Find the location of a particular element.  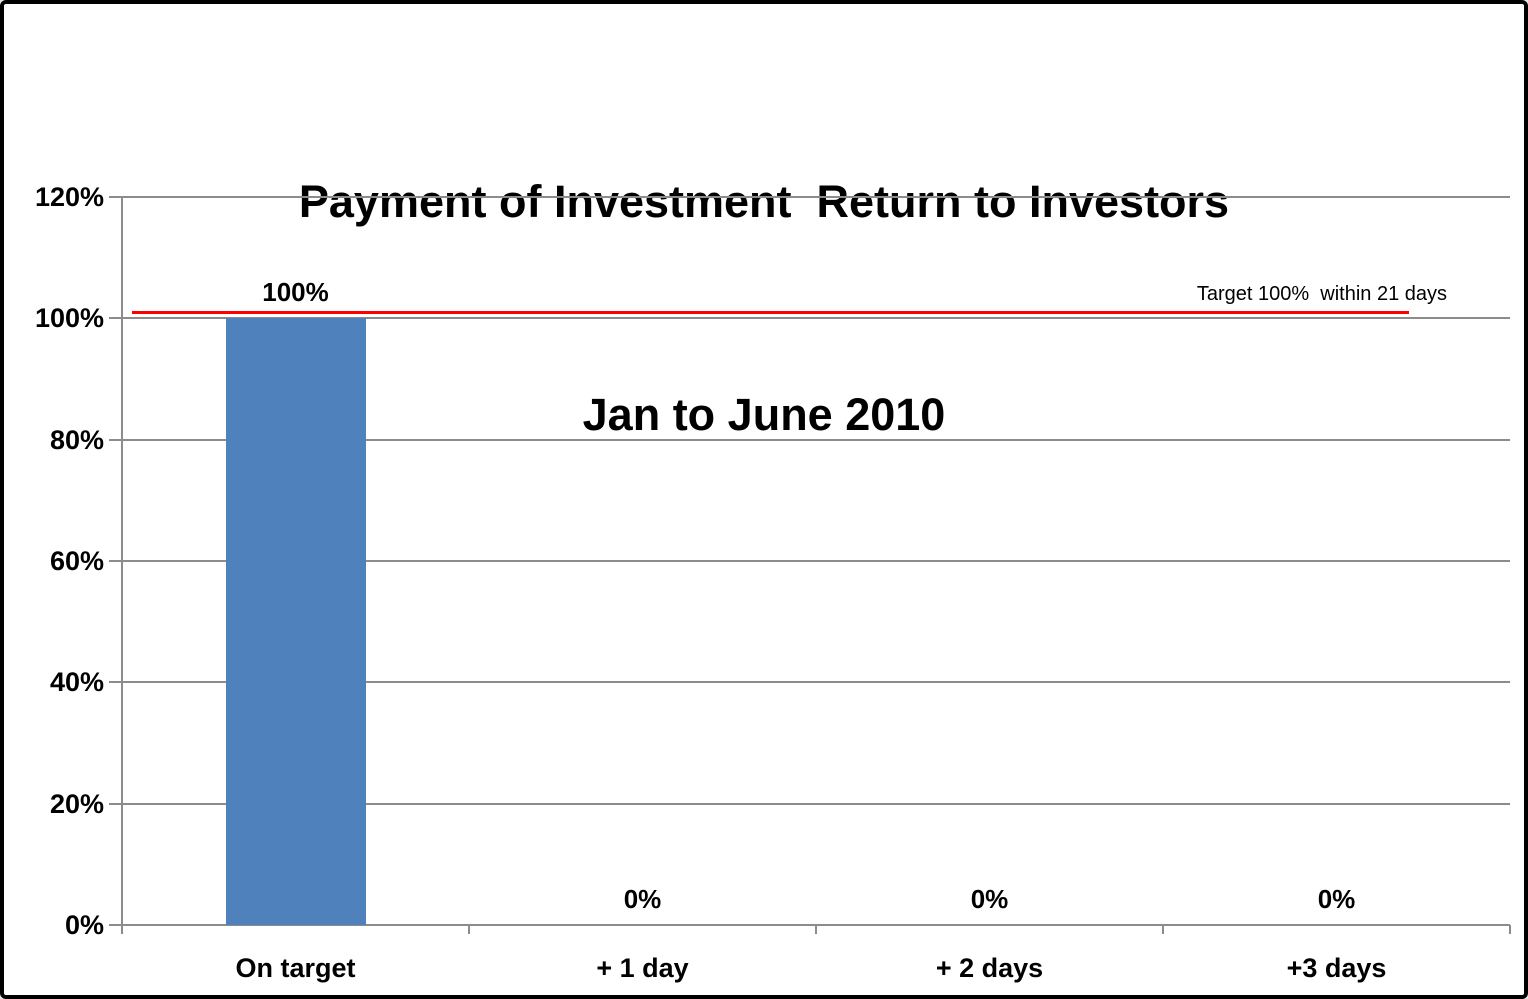

x-axis-label: + 1 day is located at coordinates (642, 968).